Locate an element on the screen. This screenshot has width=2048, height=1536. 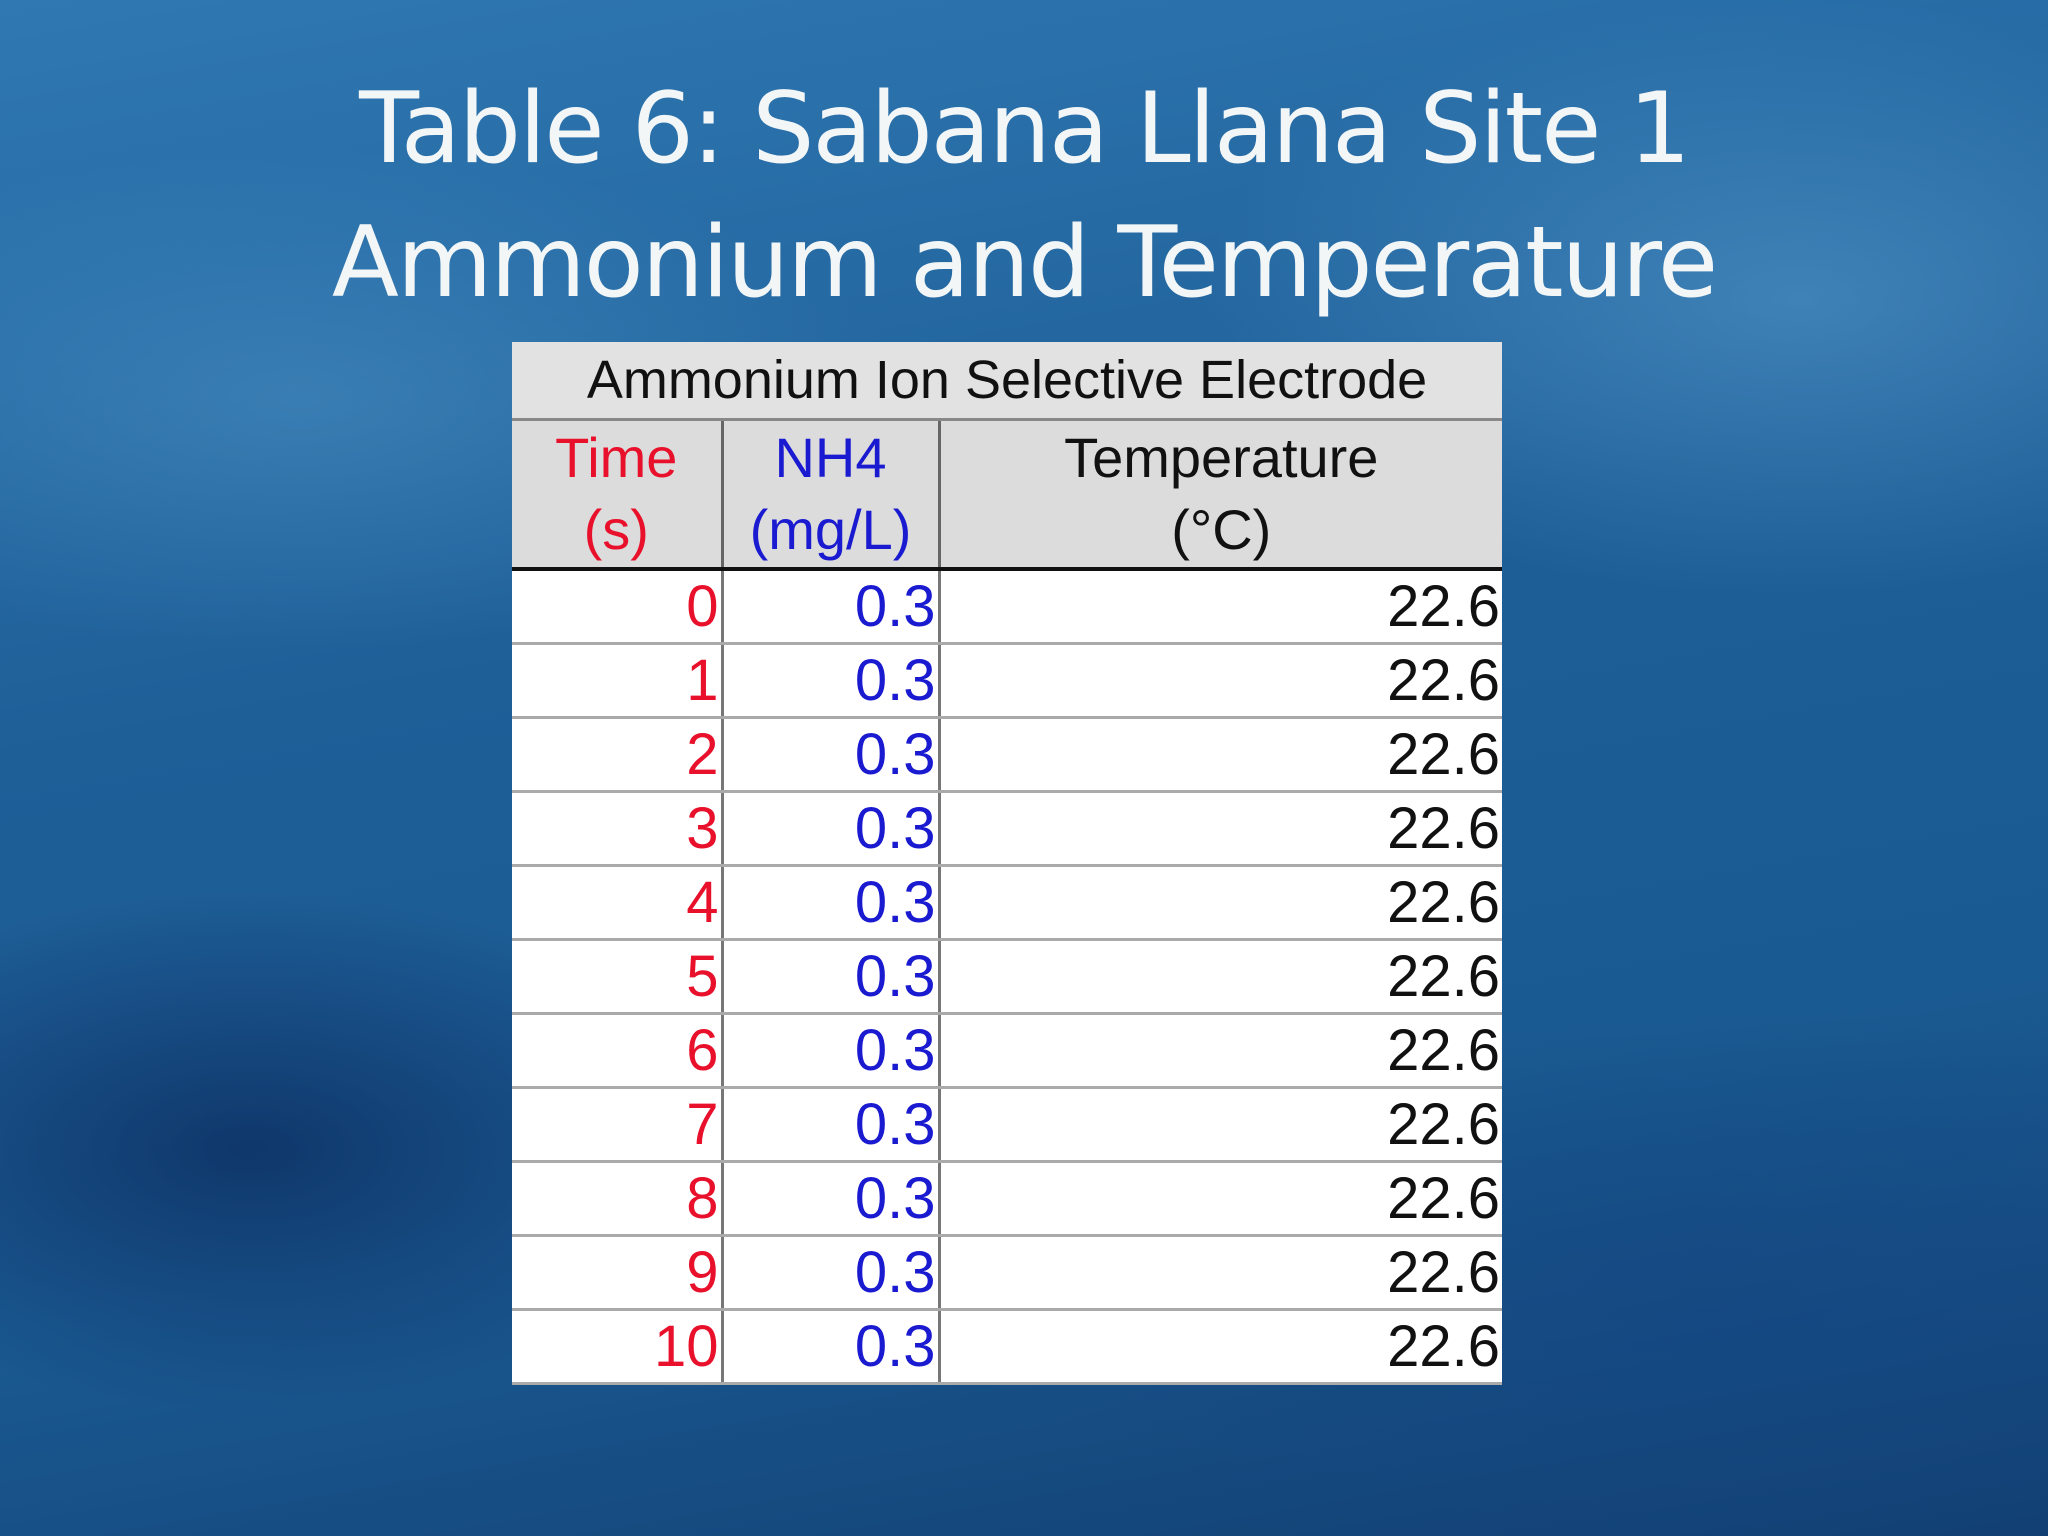
table-cell: 10 is located at coordinates (618, 1347).